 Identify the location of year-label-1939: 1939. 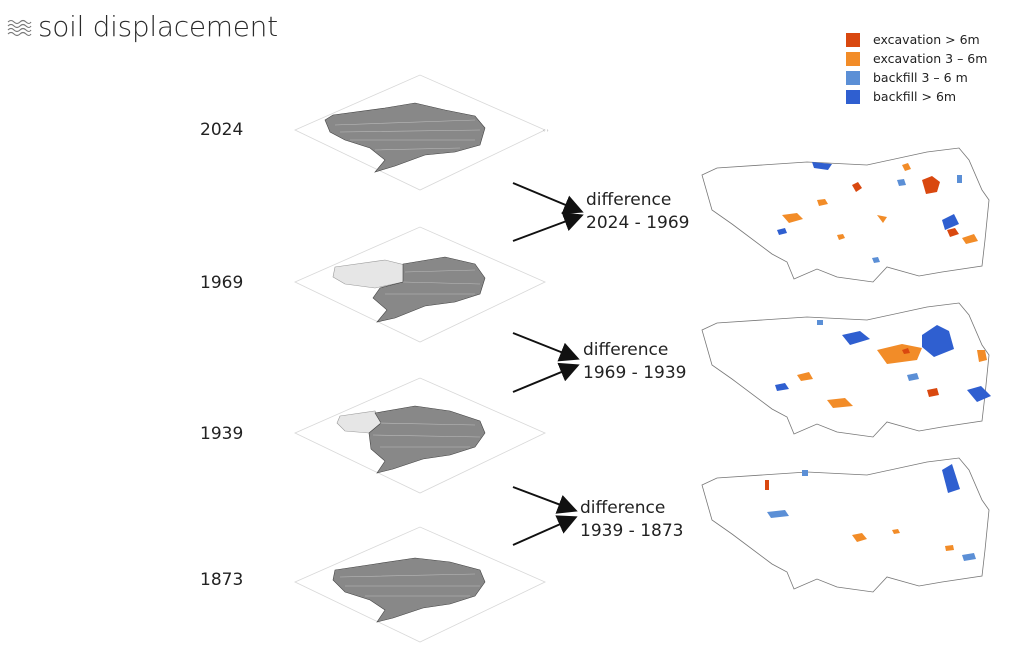
(222, 434).